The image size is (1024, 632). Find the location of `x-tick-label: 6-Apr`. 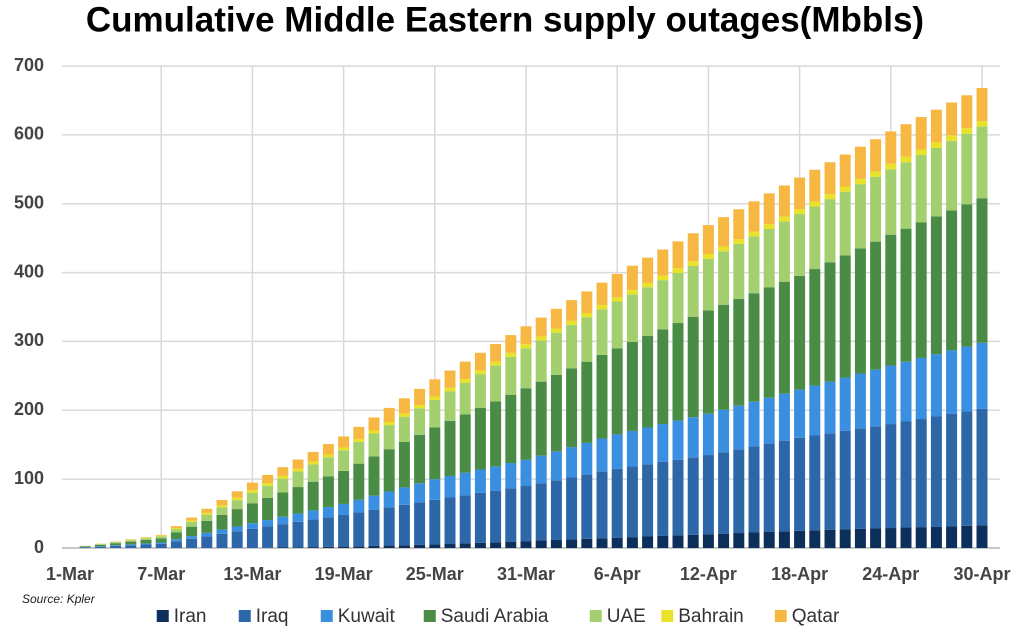

x-tick-label: 6-Apr is located at coordinates (617, 574).